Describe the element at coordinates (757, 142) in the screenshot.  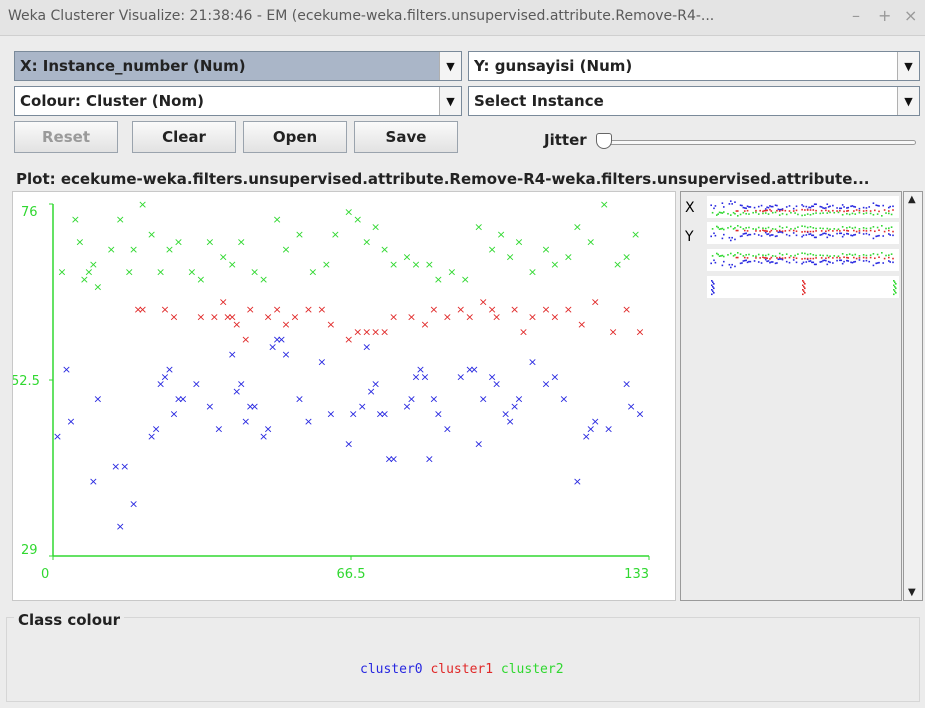
I see `jitter-slider-track` at that location.